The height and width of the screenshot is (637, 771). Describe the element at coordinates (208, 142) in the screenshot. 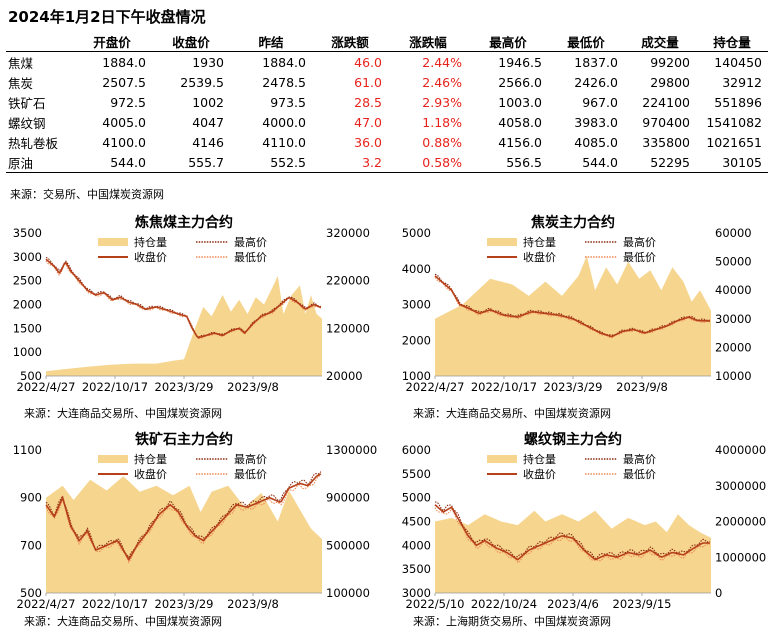

I see `cell-close-price: 4146` at that location.